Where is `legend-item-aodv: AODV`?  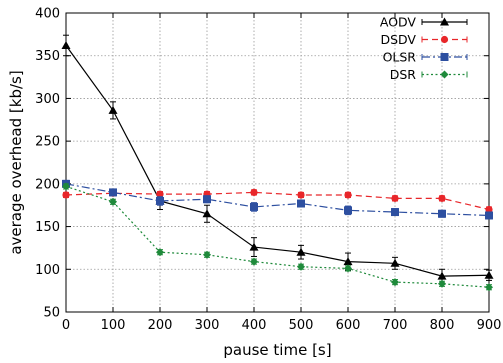 legend-item-aodv: AODV is located at coordinates (424, 22).